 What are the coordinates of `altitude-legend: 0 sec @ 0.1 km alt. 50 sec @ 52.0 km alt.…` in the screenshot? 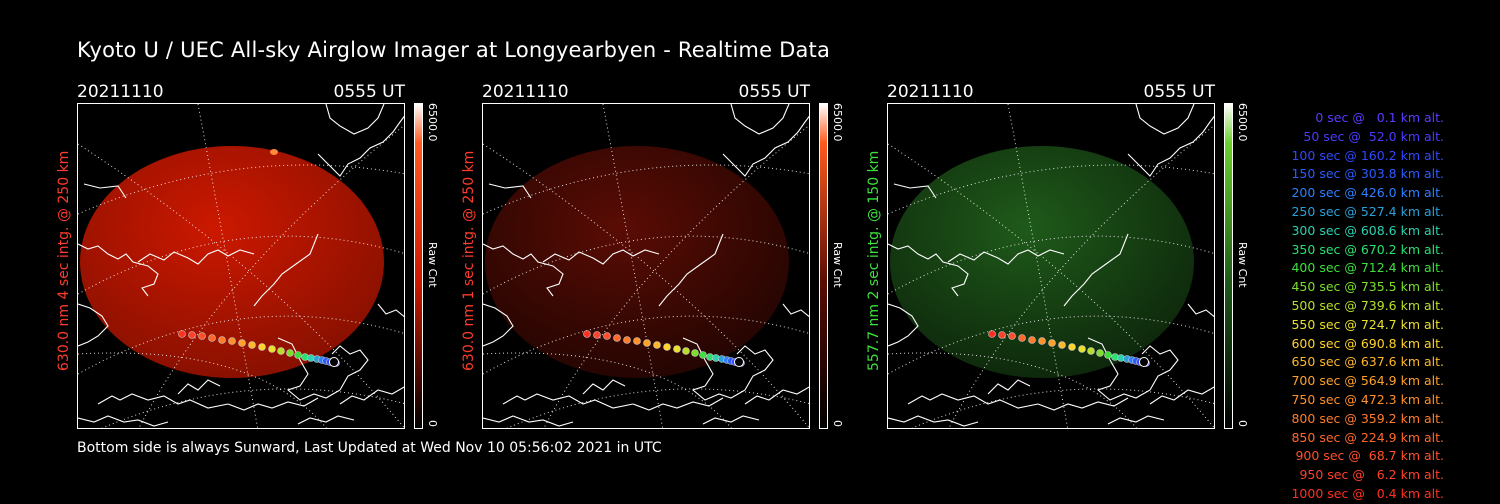 It's located at (1351, 306).